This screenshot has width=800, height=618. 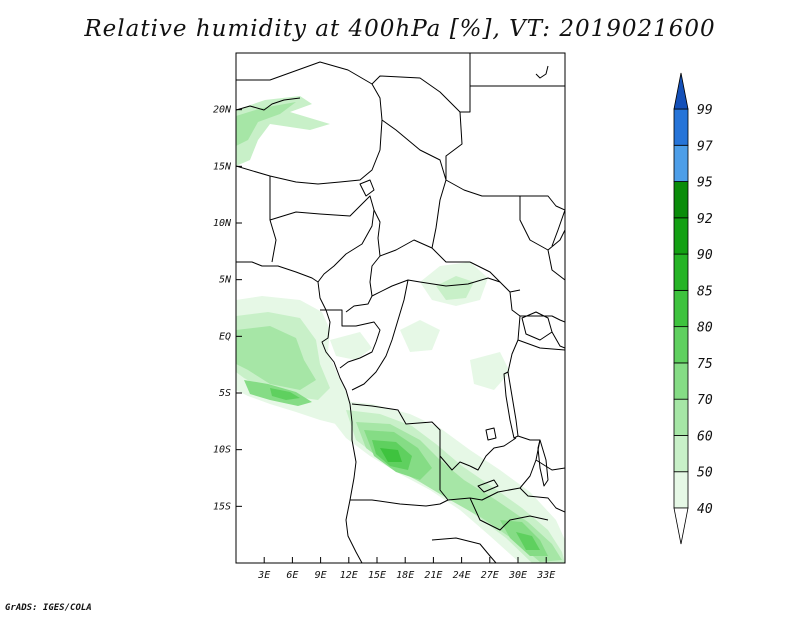 What do you see at coordinates (705, 328) in the screenshot?
I see `colorbar-label: 80` at bounding box center [705, 328].